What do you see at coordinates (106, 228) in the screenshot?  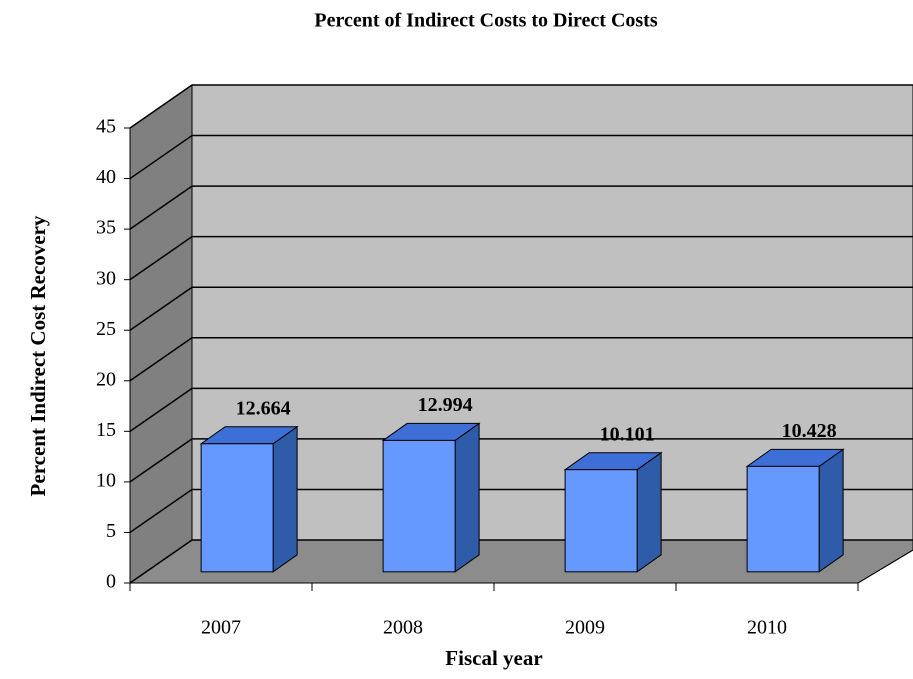 I see `y-tick-label: 35` at bounding box center [106, 228].